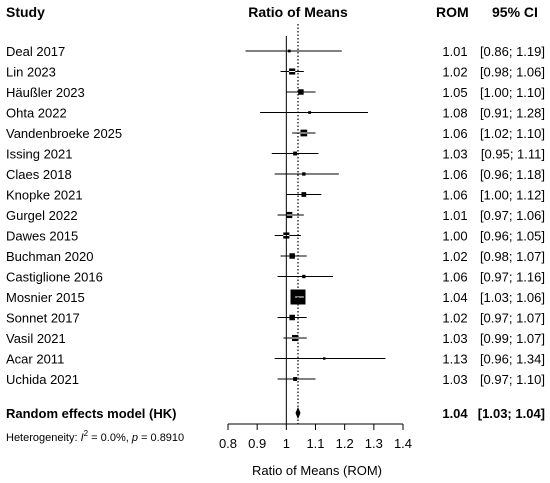  What do you see at coordinates (275, 72) in the screenshot?
I see `study-row: Lin 2023 1.02 [0.98; 1.06]` at bounding box center [275, 72].